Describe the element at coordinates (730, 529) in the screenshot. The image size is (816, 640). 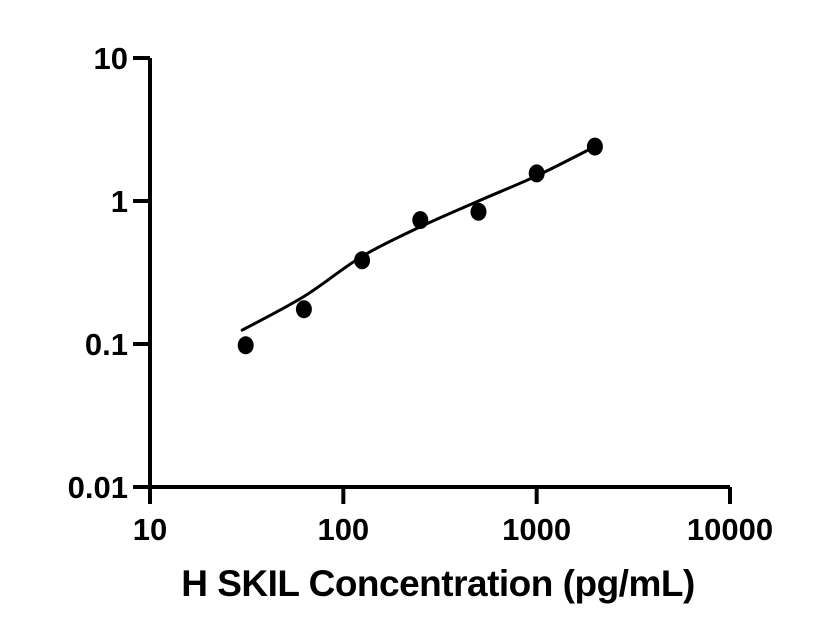
I see `x-tick-label: 10000` at that location.